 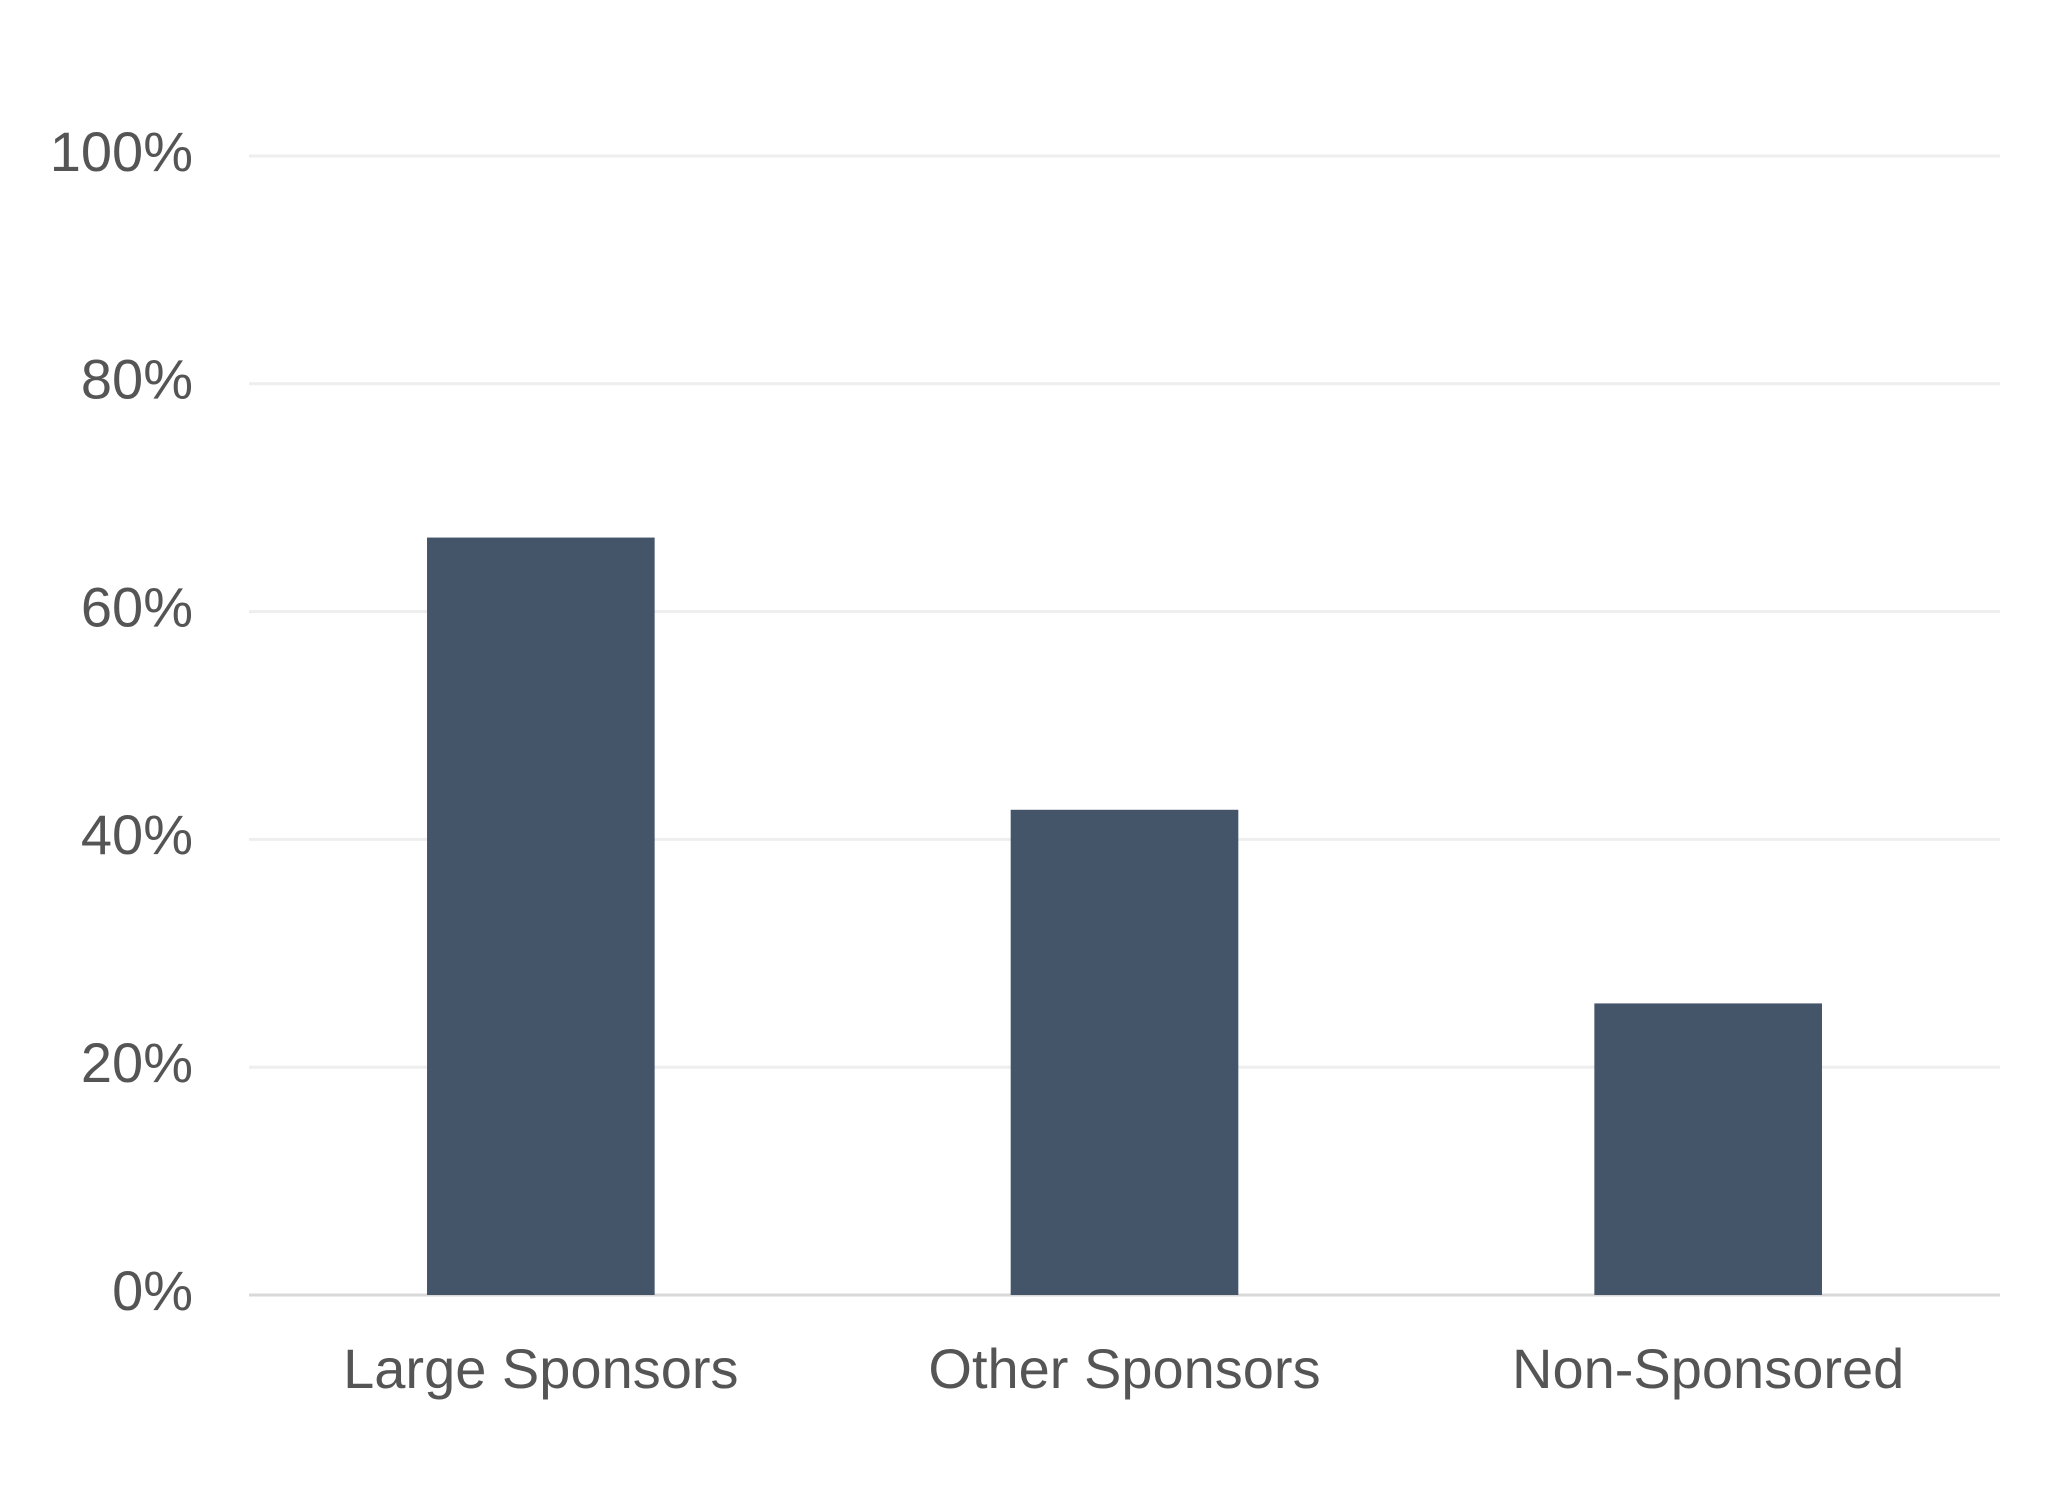 I want to click on x-tick-label: Non-Sponsored, so click(x=1708, y=1368).